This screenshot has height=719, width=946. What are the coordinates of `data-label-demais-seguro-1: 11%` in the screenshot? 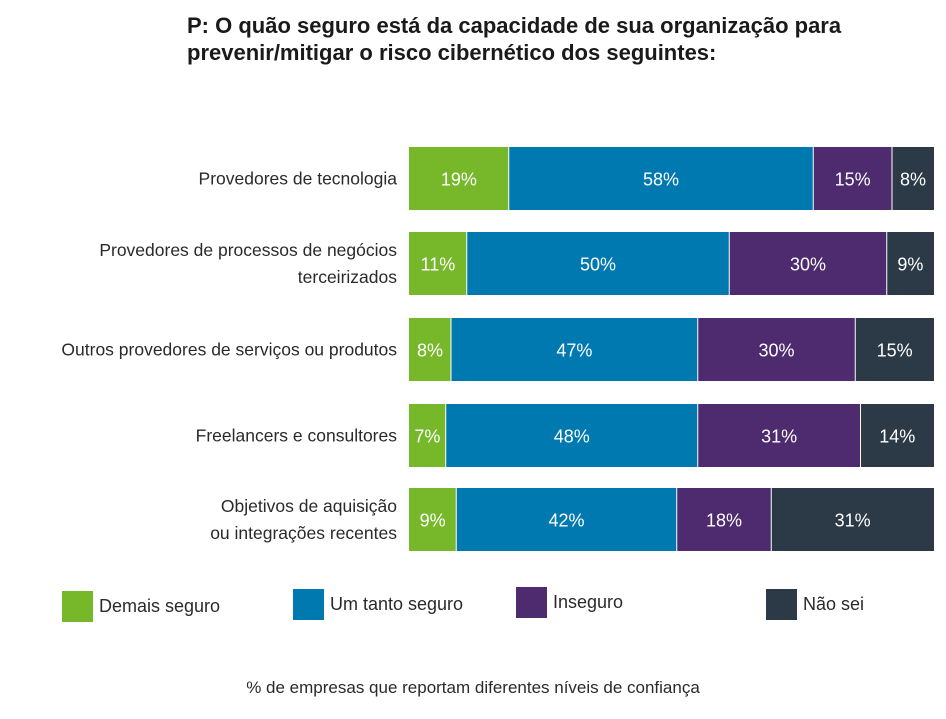 It's located at (438, 265).